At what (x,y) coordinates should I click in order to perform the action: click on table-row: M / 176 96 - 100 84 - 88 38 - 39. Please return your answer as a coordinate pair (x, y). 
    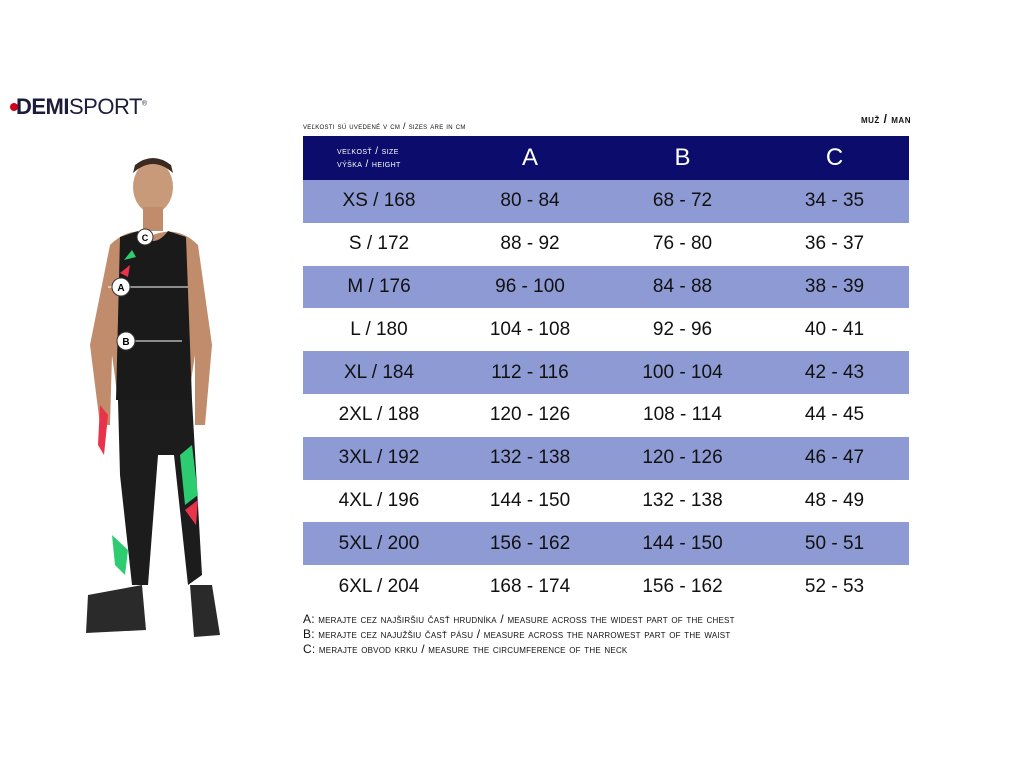
    Looking at the image, I should click on (606, 287).